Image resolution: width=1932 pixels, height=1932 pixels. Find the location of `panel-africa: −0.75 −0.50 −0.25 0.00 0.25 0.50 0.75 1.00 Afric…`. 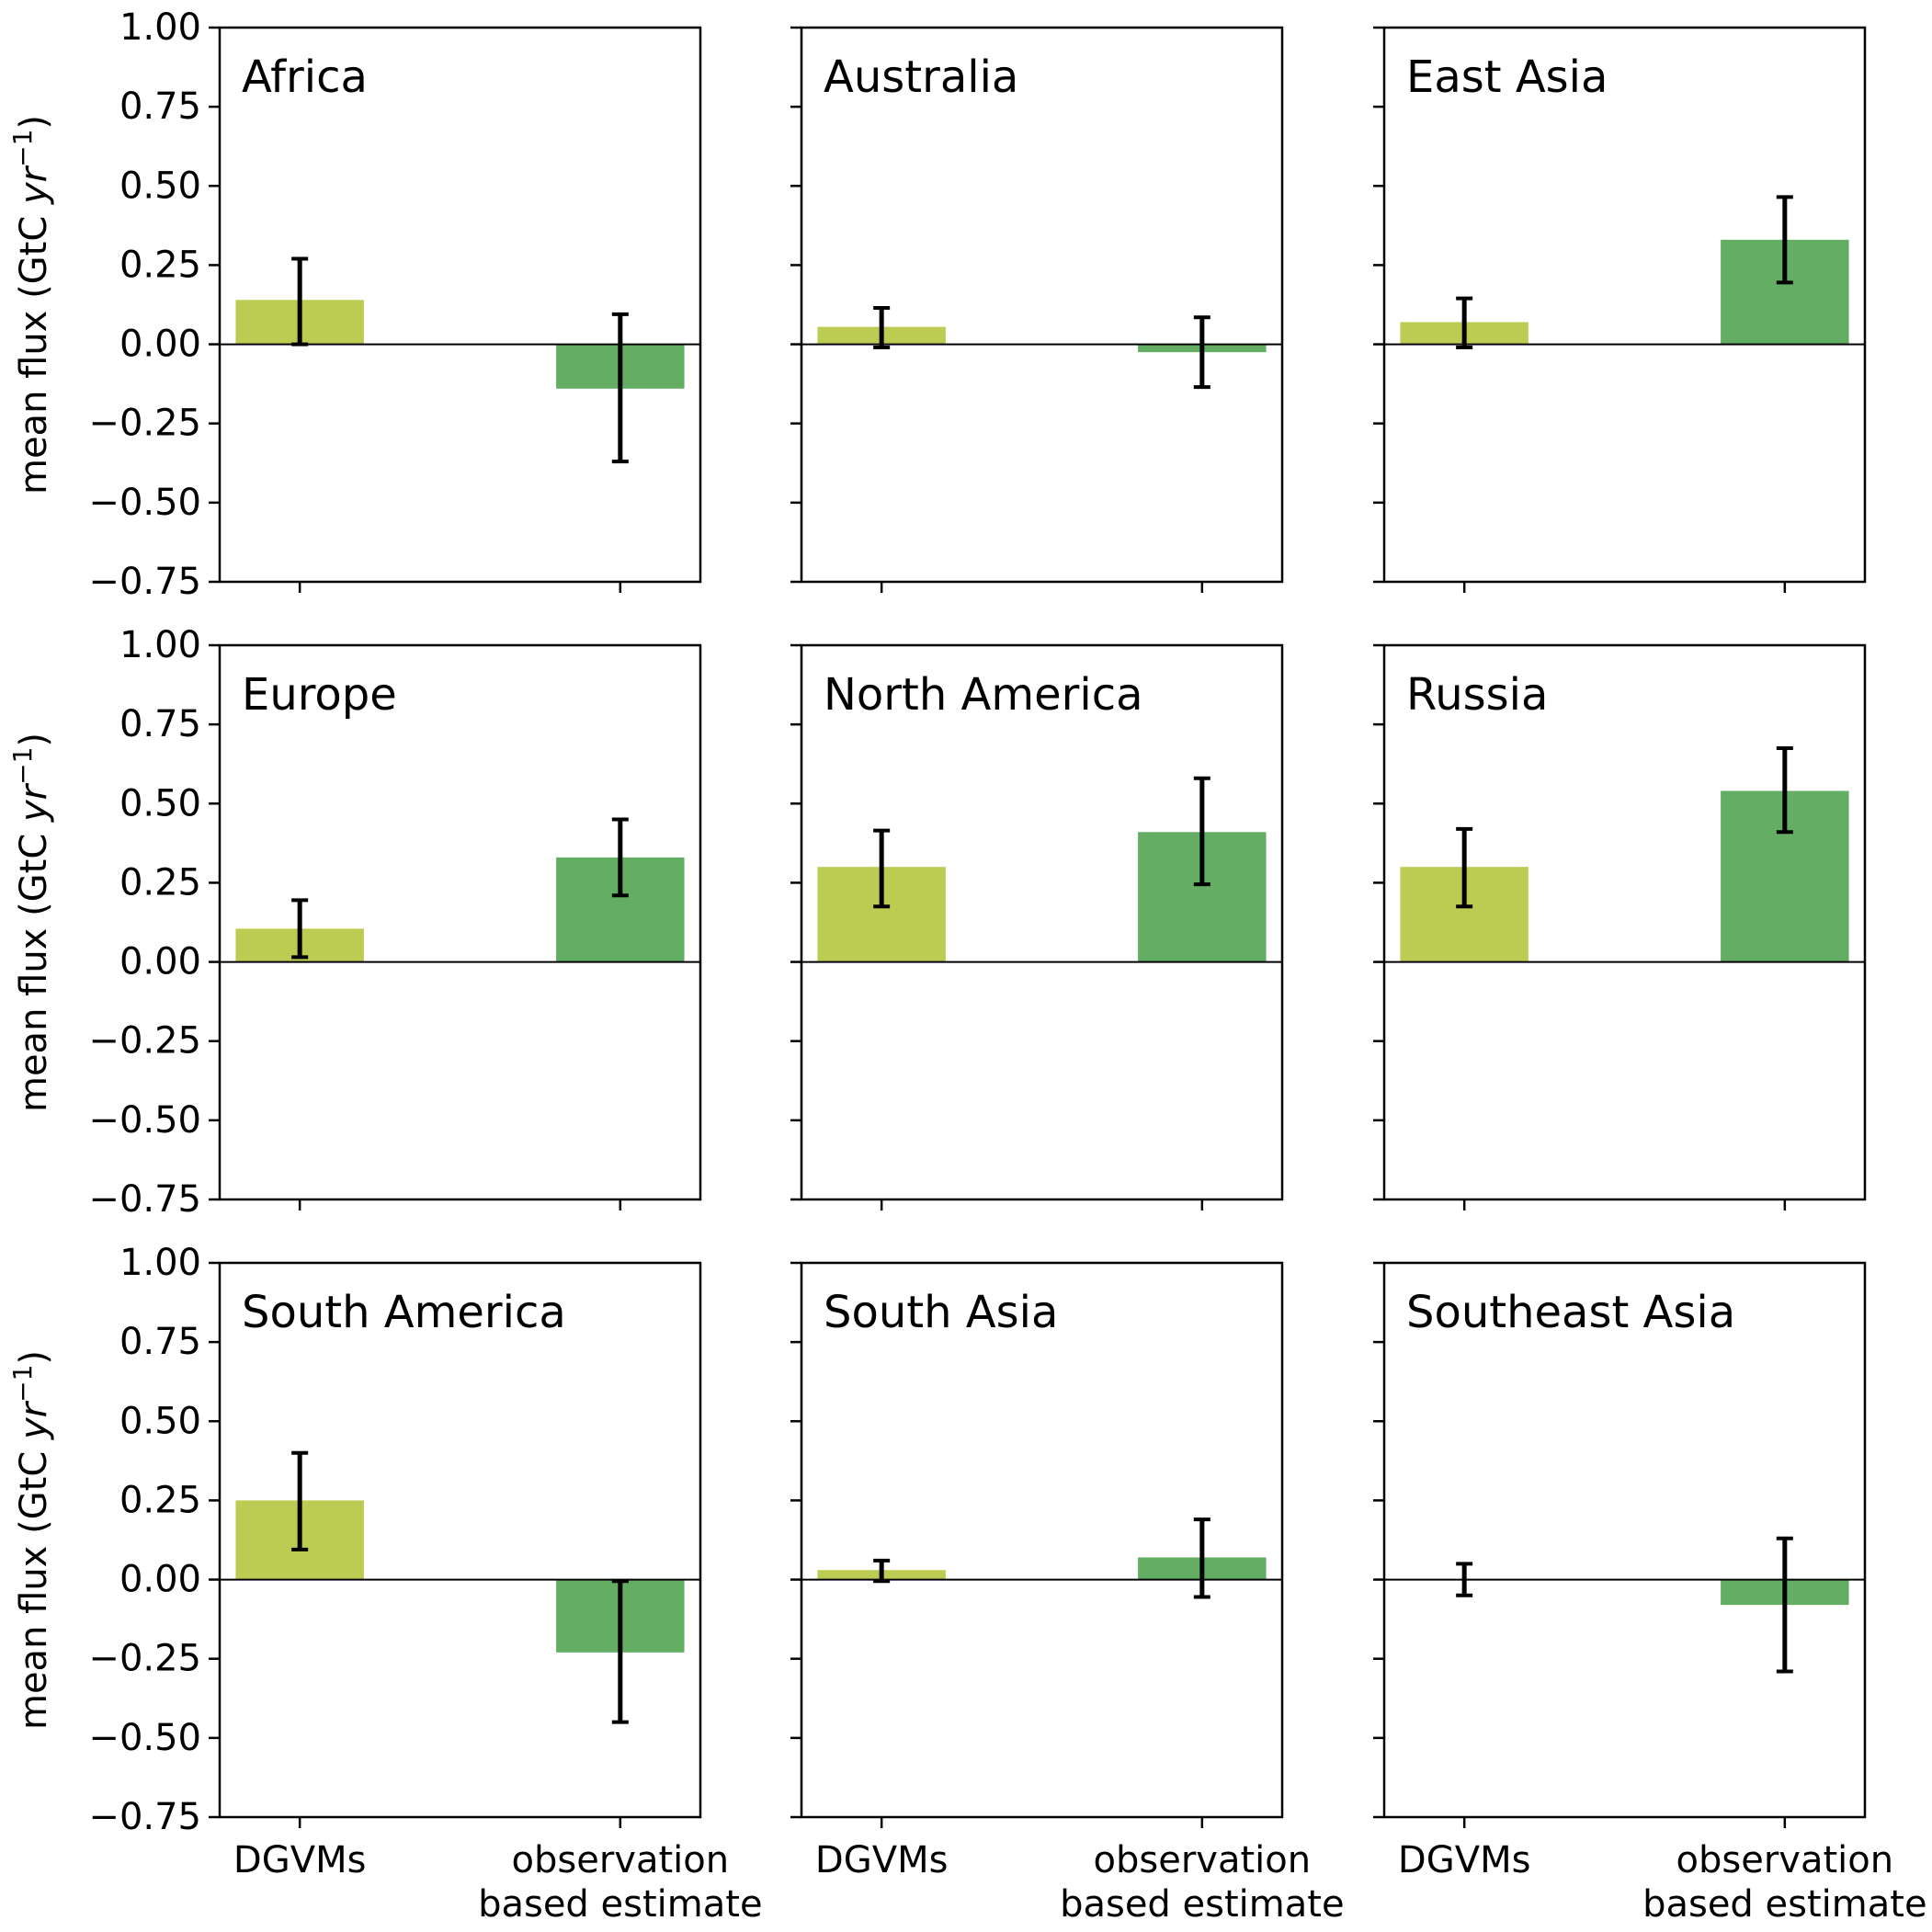

panel-africa: −0.75 −0.50 −0.25 0.00 0.25 0.50 0.75 1.00 Afric… is located at coordinates (354, 304).